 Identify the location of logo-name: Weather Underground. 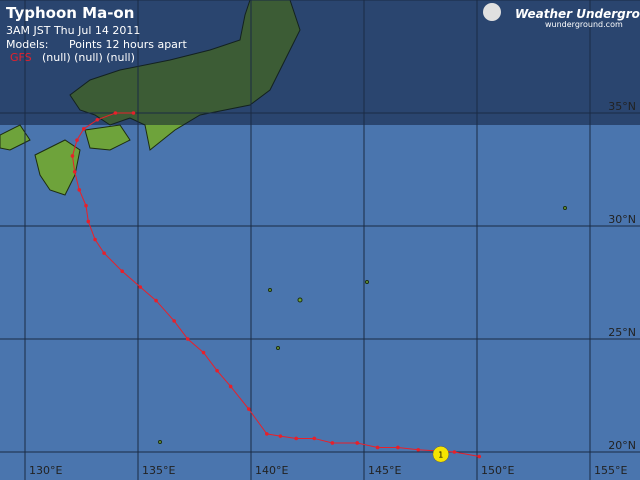
(577, 14).